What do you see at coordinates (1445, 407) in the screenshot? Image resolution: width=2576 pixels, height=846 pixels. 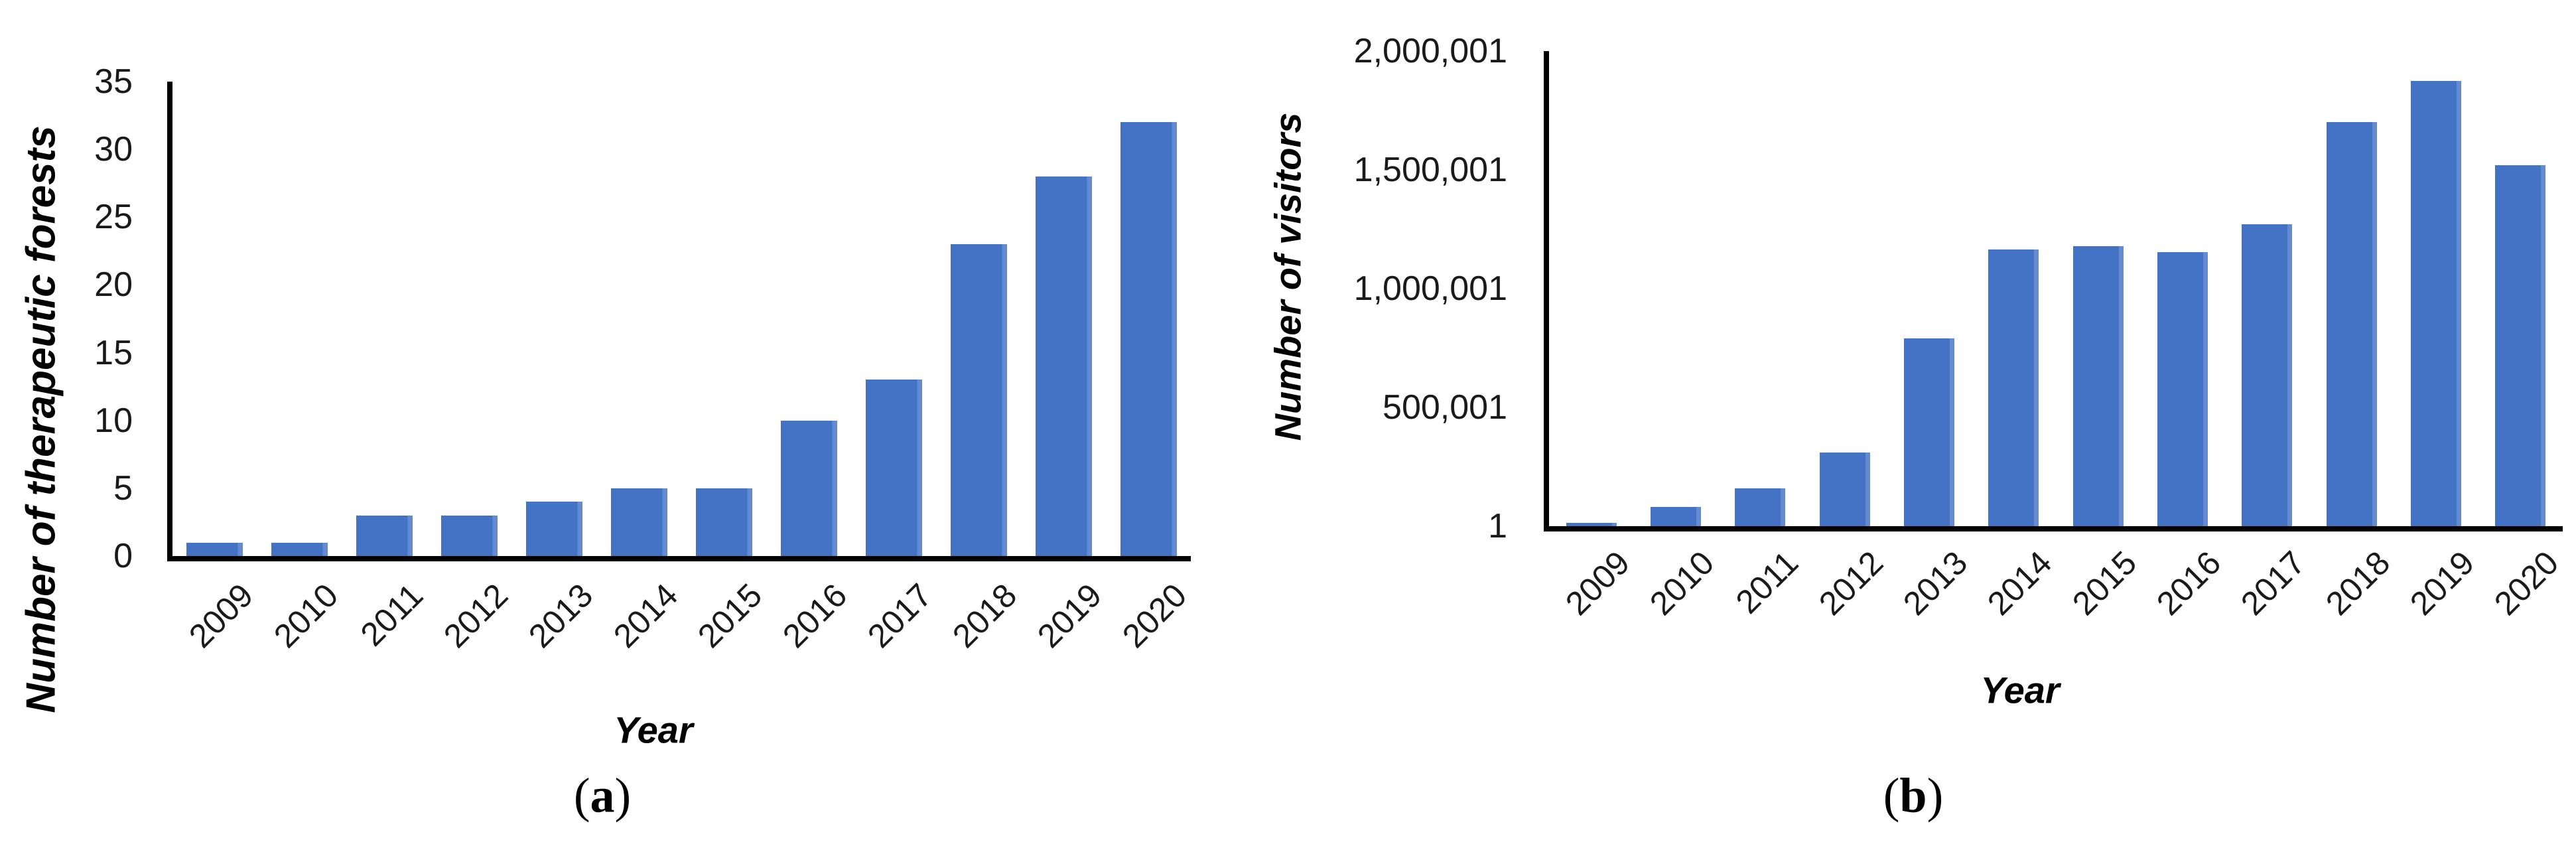 I see `y-tick-label-b-500001: 500,001` at bounding box center [1445, 407].